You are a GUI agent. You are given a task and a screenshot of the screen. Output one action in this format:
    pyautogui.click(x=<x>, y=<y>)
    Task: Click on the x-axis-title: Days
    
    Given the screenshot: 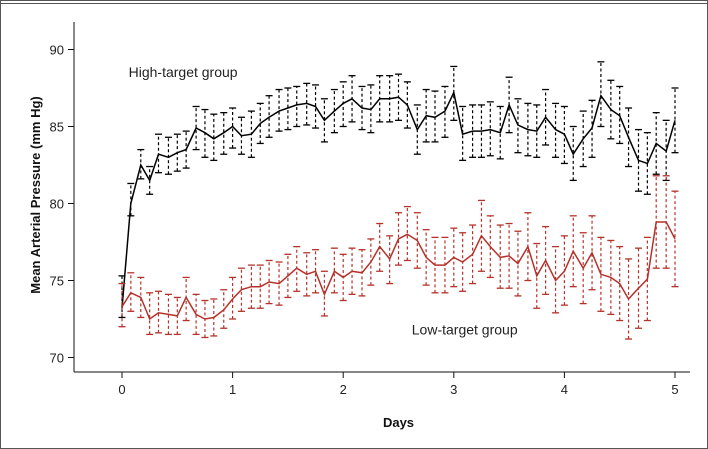 What is the action you would take?
    pyautogui.click(x=398, y=422)
    